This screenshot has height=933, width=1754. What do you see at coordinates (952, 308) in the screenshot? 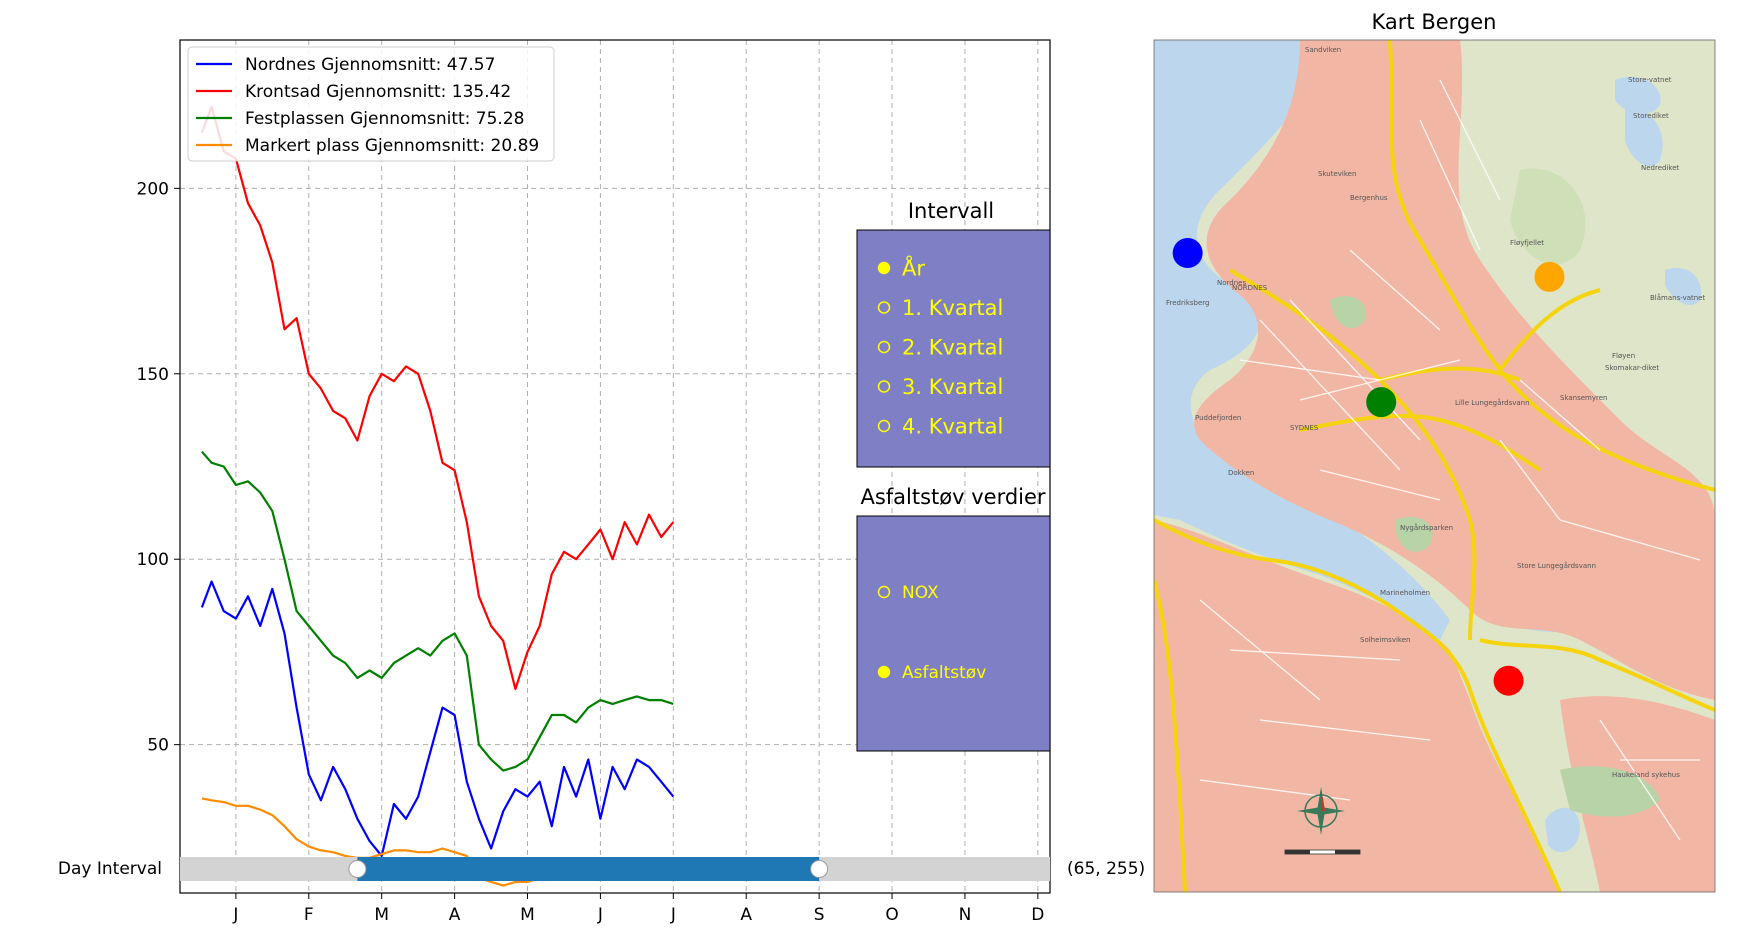
I see `interval-option-label: 1. Kvartal` at bounding box center [952, 308].